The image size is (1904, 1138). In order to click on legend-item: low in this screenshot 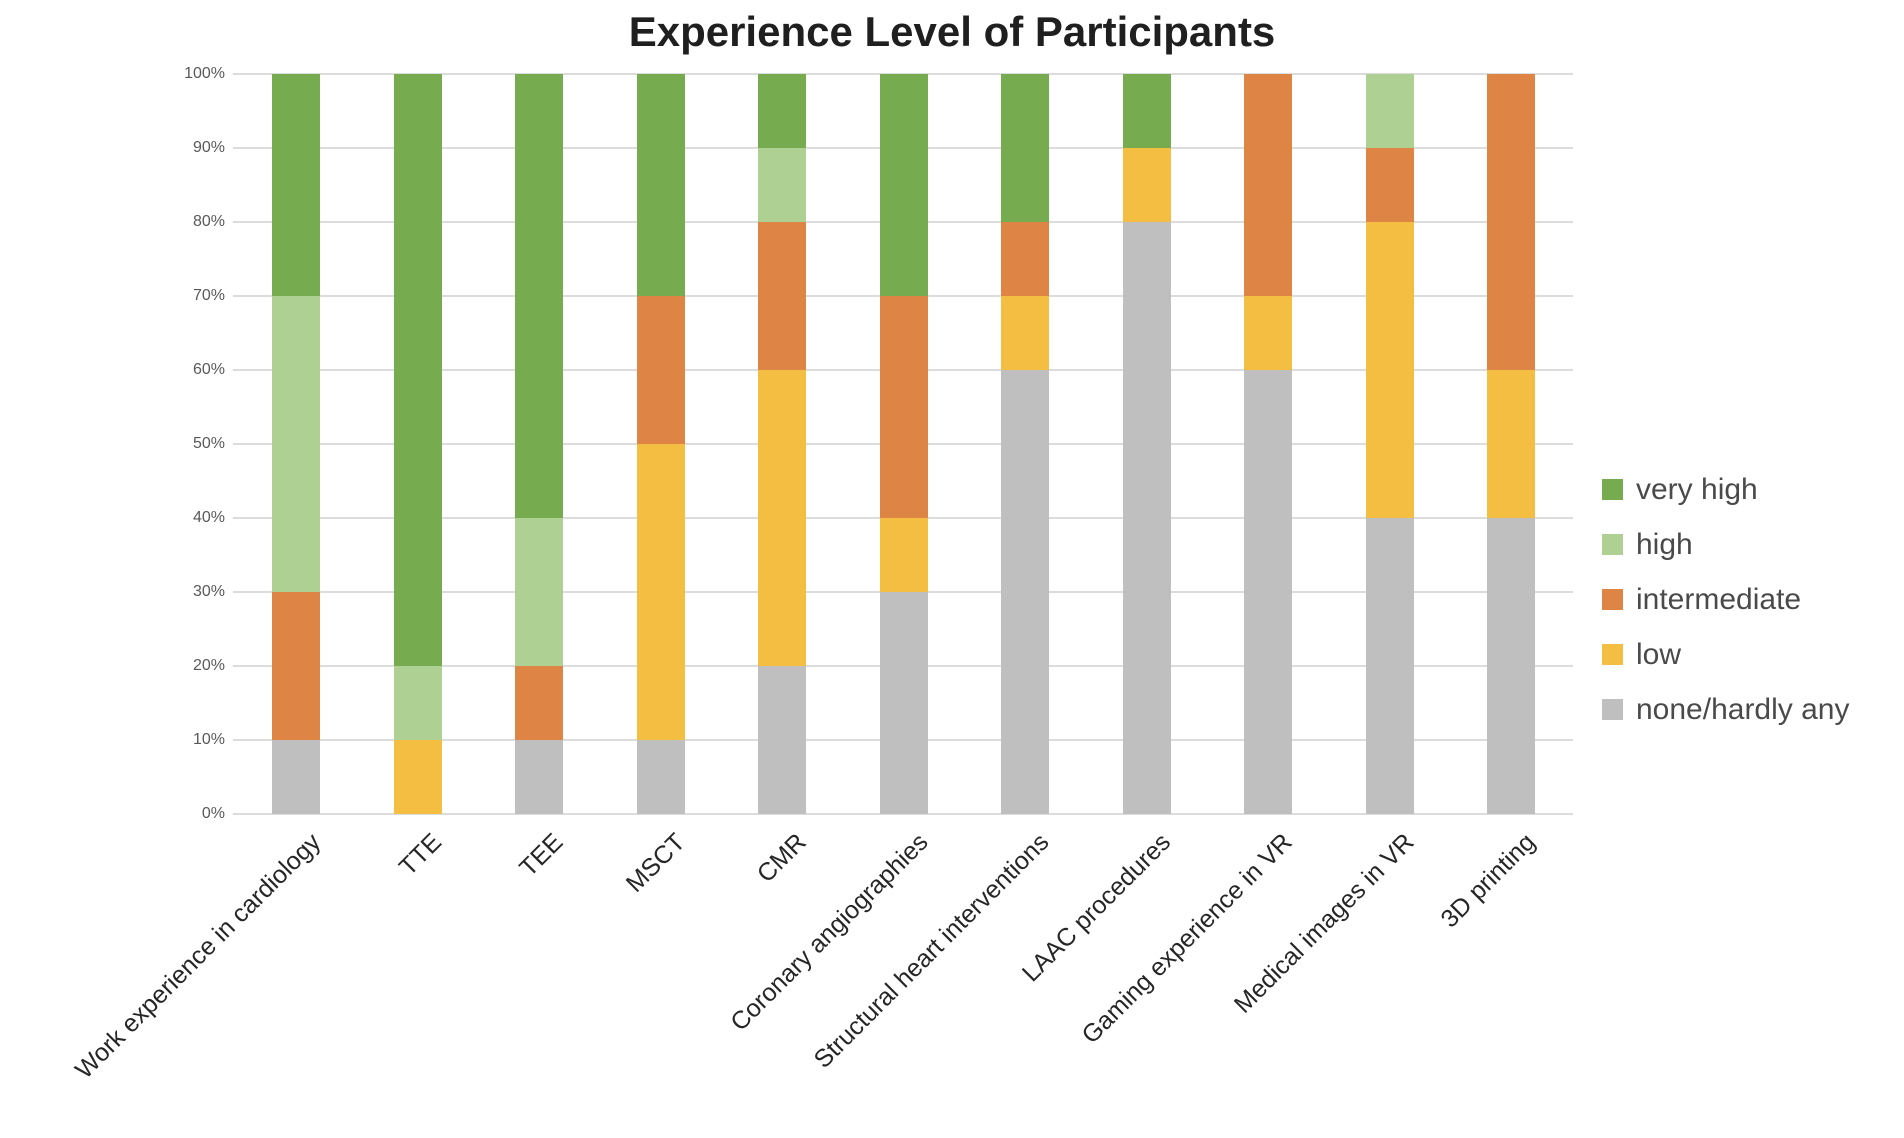, I will do `click(1726, 654)`.